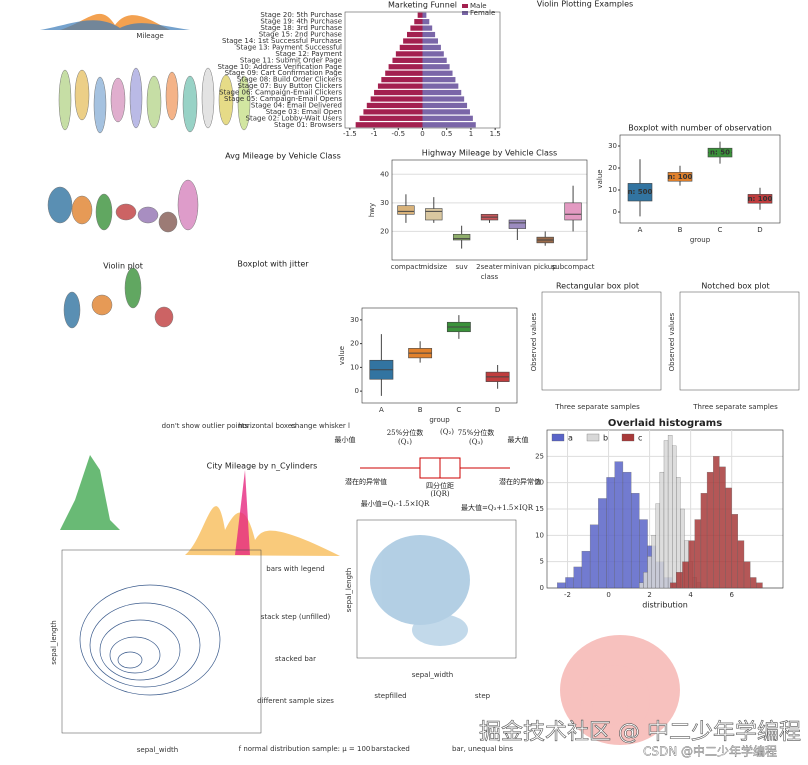 The width and height of the screenshot is (808, 765). What do you see at coordinates (640, 732) in the screenshot?
I see `watermark: 掘金技术社区 @ 中二少年学编程` at bounding box center [640, 732].